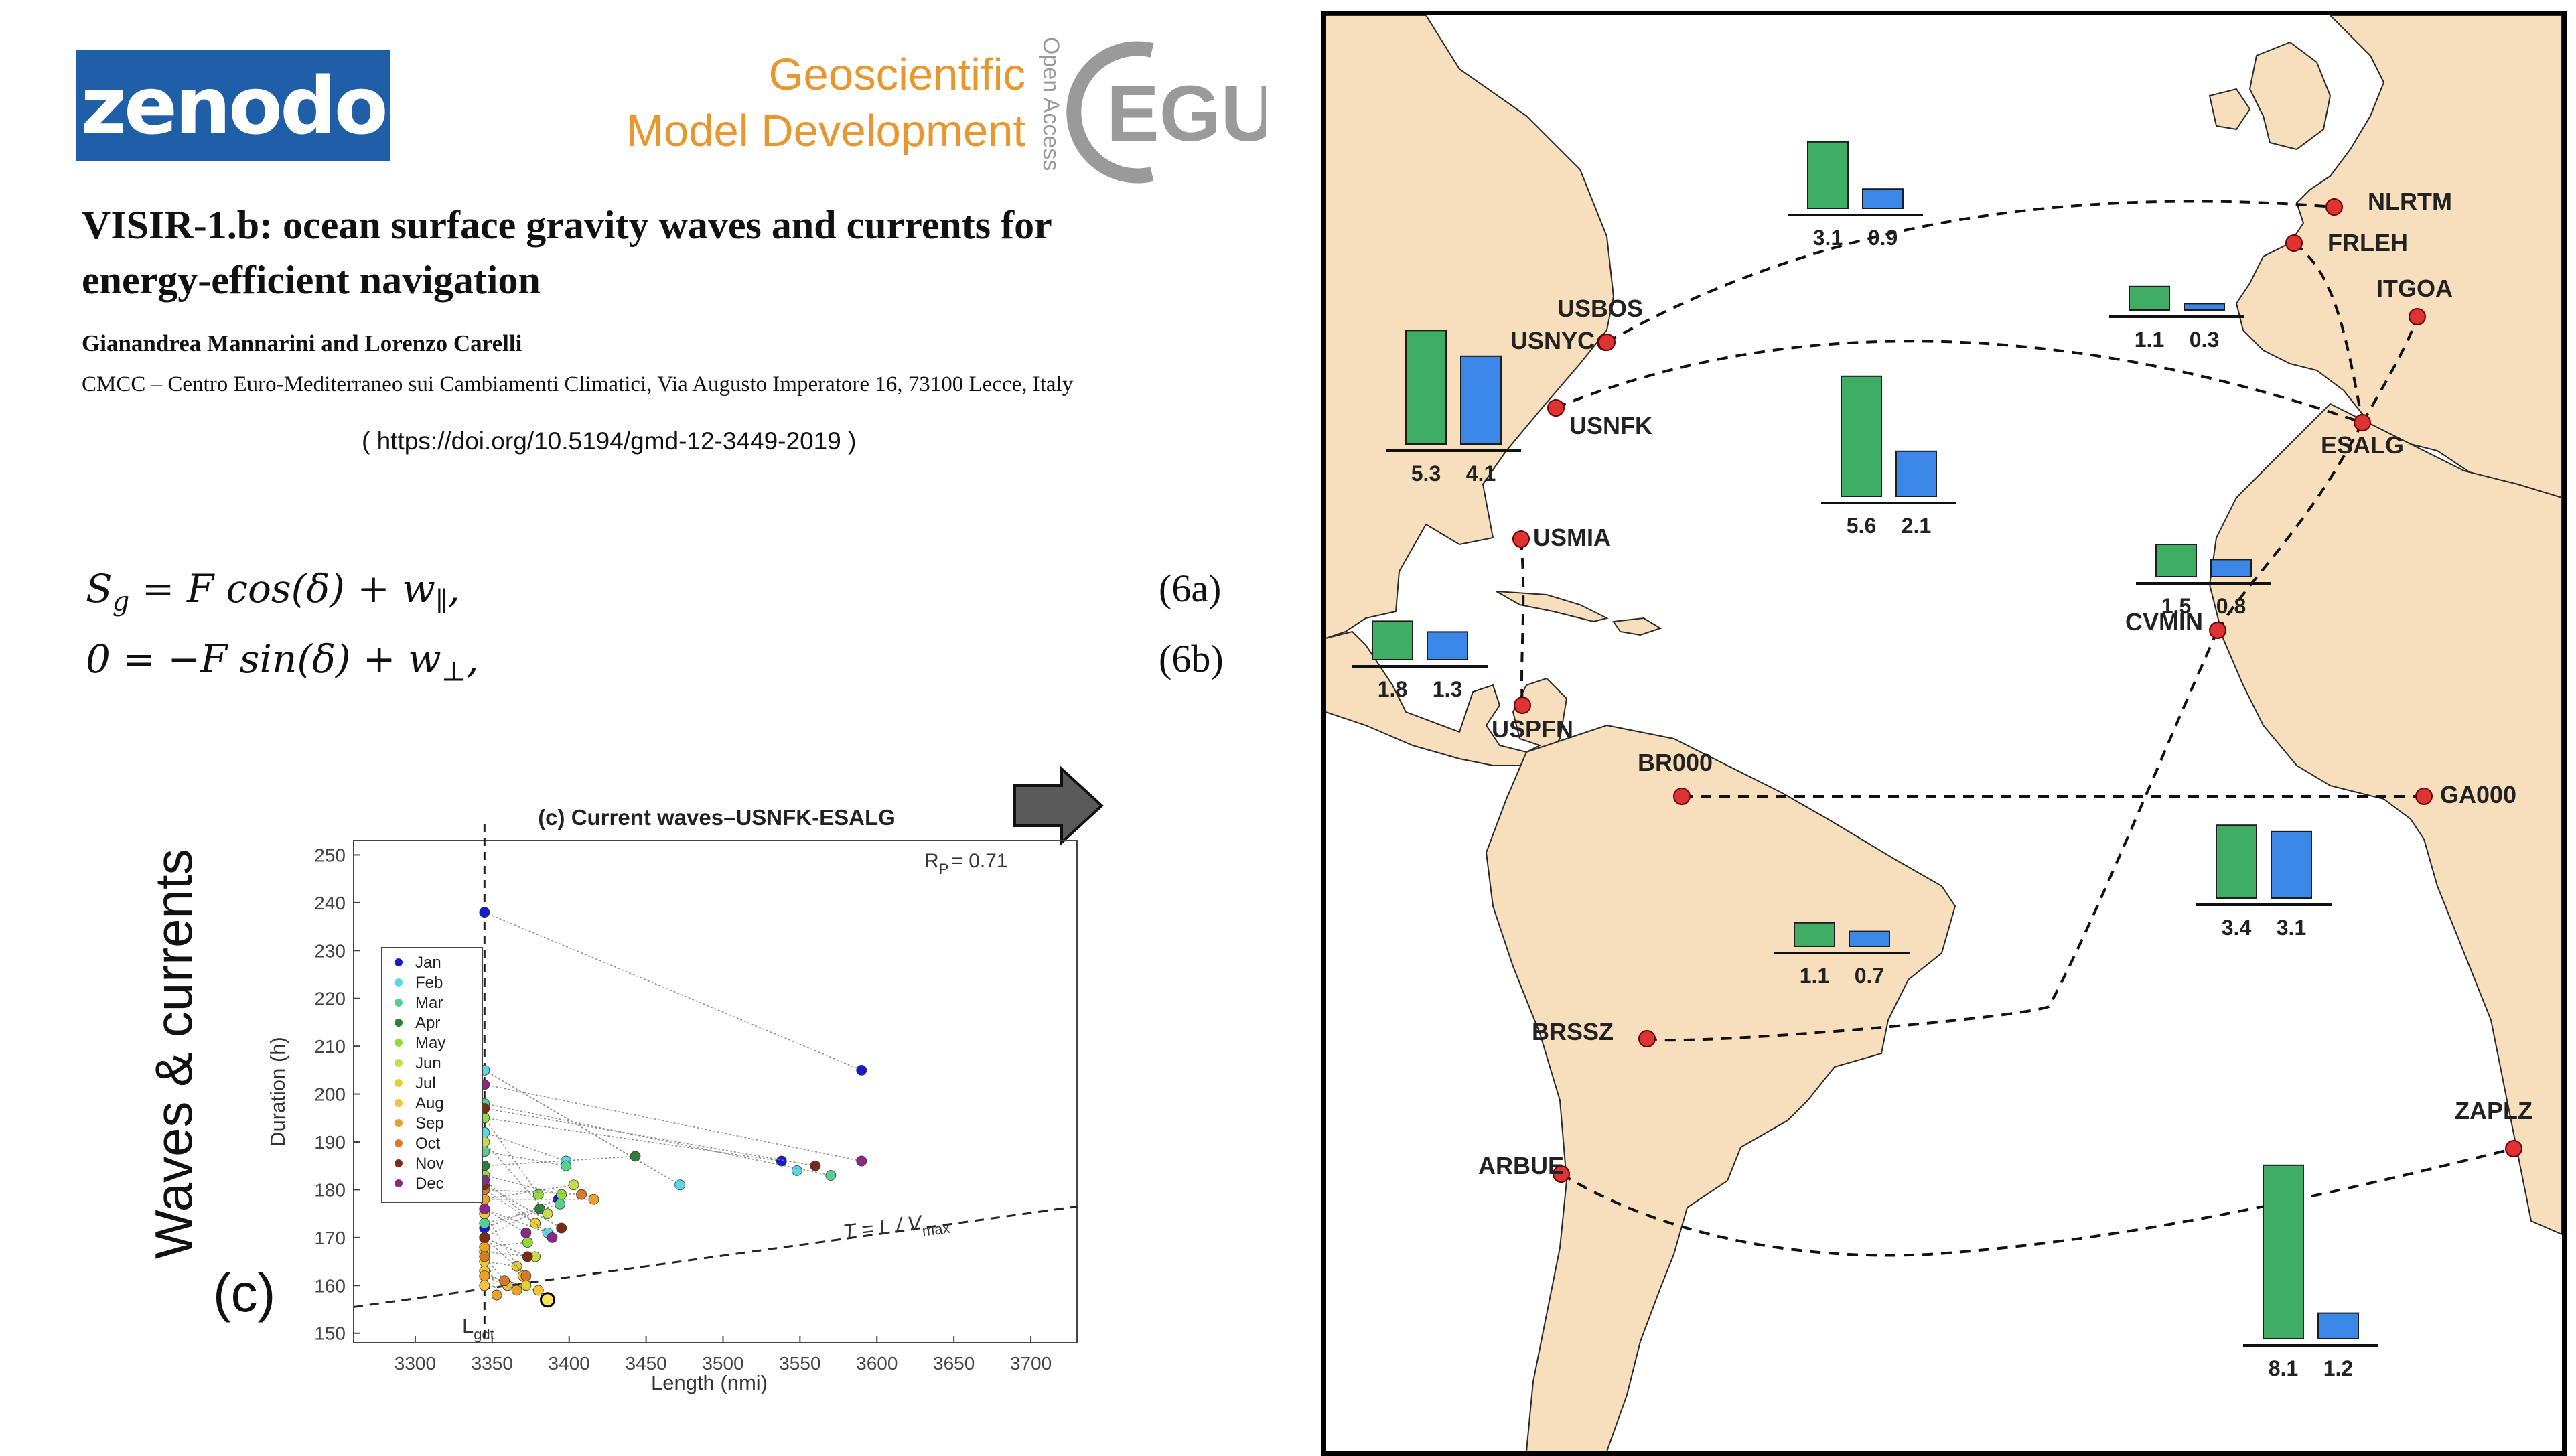 This screenshot has width=2576, height=1456. What do you see at coordinates (425, 1083) in the screenshot?
I see `legend-label: Jul` at bounding box center [425, 1083].